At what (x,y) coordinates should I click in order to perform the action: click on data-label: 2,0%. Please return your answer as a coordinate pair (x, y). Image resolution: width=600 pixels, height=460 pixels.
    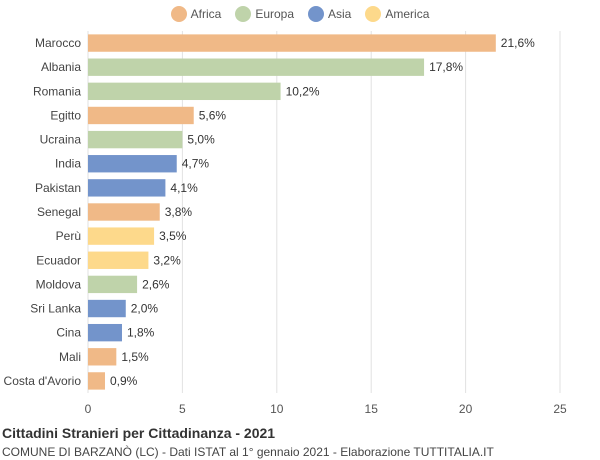
    Looking at the image, I should click on (145, 309).